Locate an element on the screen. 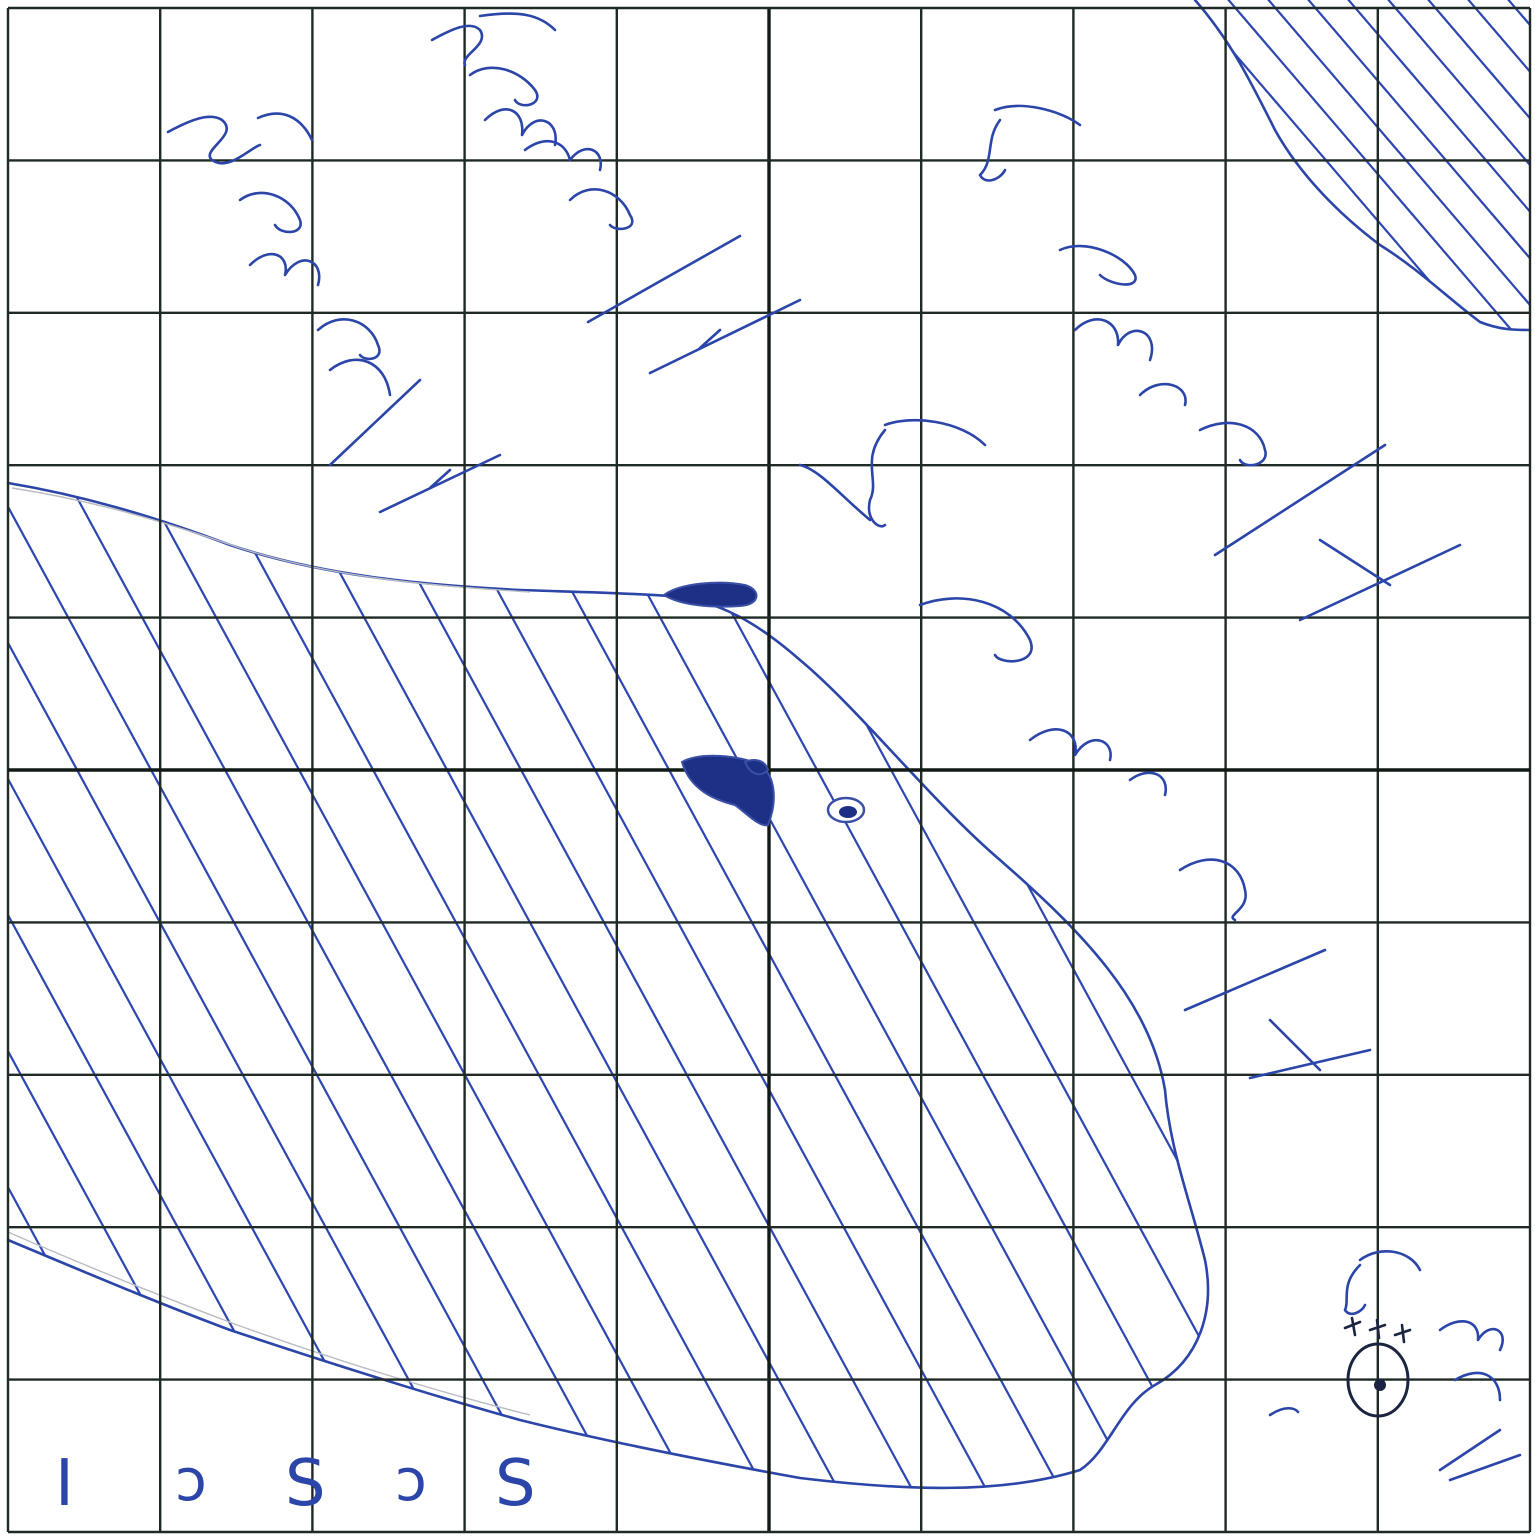  target-marker is located at coordinates (1377, 1367).